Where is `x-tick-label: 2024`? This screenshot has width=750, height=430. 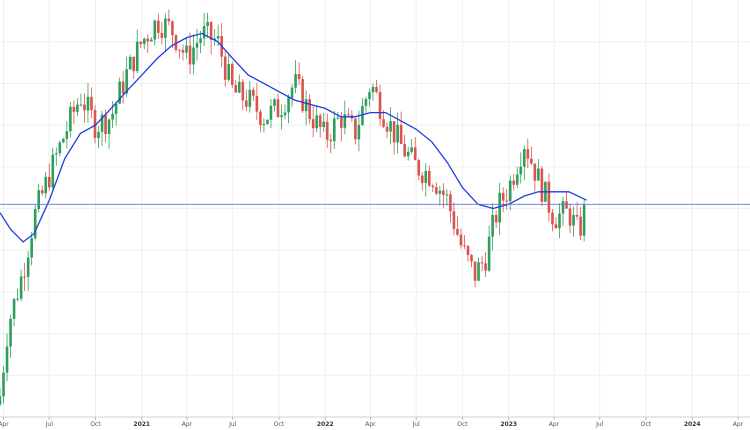
x-tick-label: 2024 is located at coordinates (692, 424).